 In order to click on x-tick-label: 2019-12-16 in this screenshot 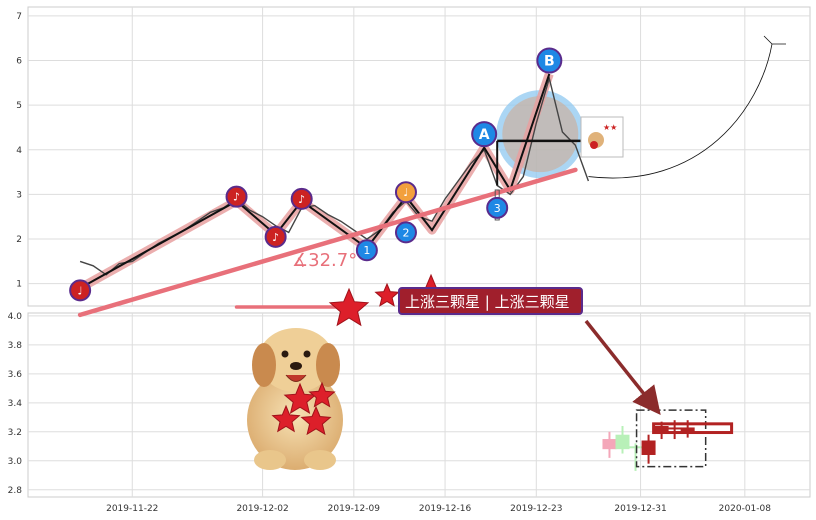, I will do `click(445, 509)`.